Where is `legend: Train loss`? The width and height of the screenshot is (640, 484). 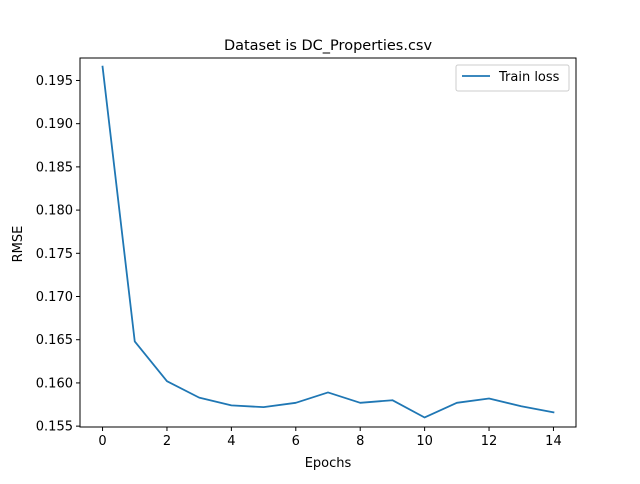 legend: Train loss is located at coordinates (512, 78).